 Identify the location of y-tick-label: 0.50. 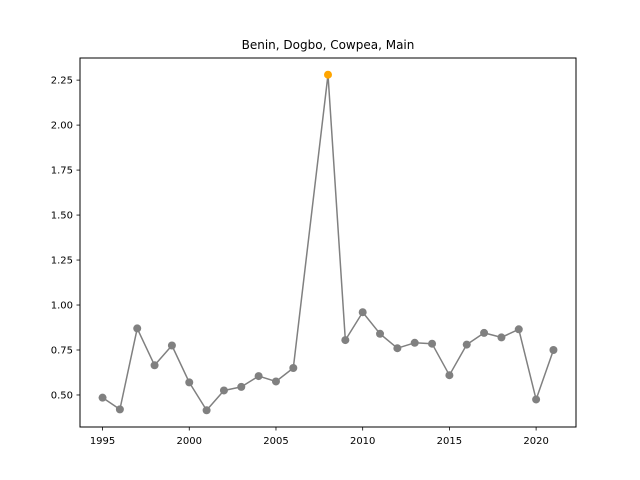
(62, 395).